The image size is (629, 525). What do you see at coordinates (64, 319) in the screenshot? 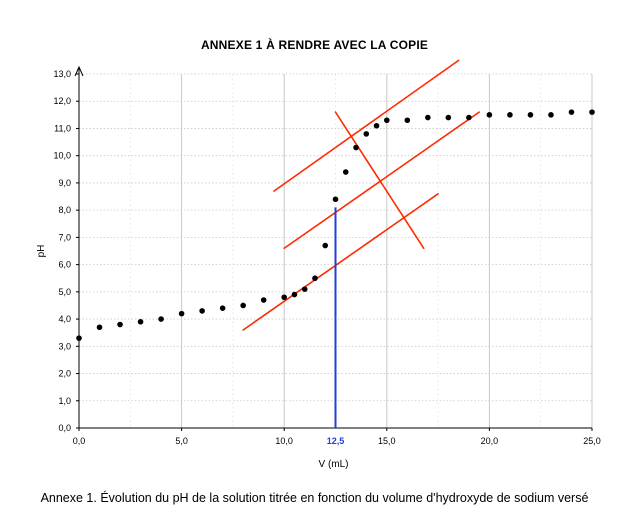
I see `y-tick-label: 4,0` at bounding box center [64, 319].